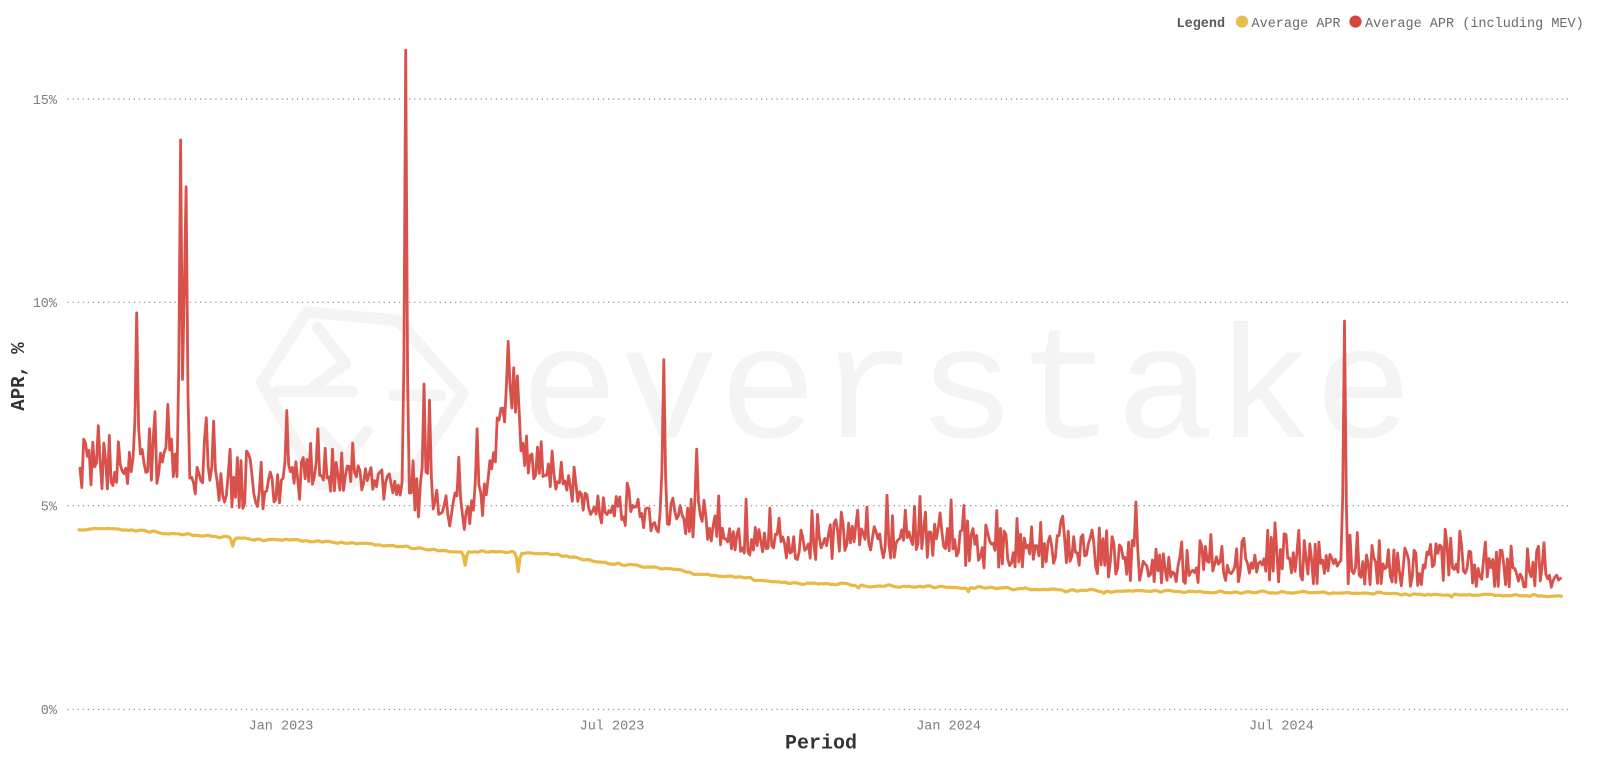 This screenshot has width=1600, height=759. What do you see at coordinates (966, 395) in the screenshot?
I see `svg-text: everstake` at bounding box center [966, 395].